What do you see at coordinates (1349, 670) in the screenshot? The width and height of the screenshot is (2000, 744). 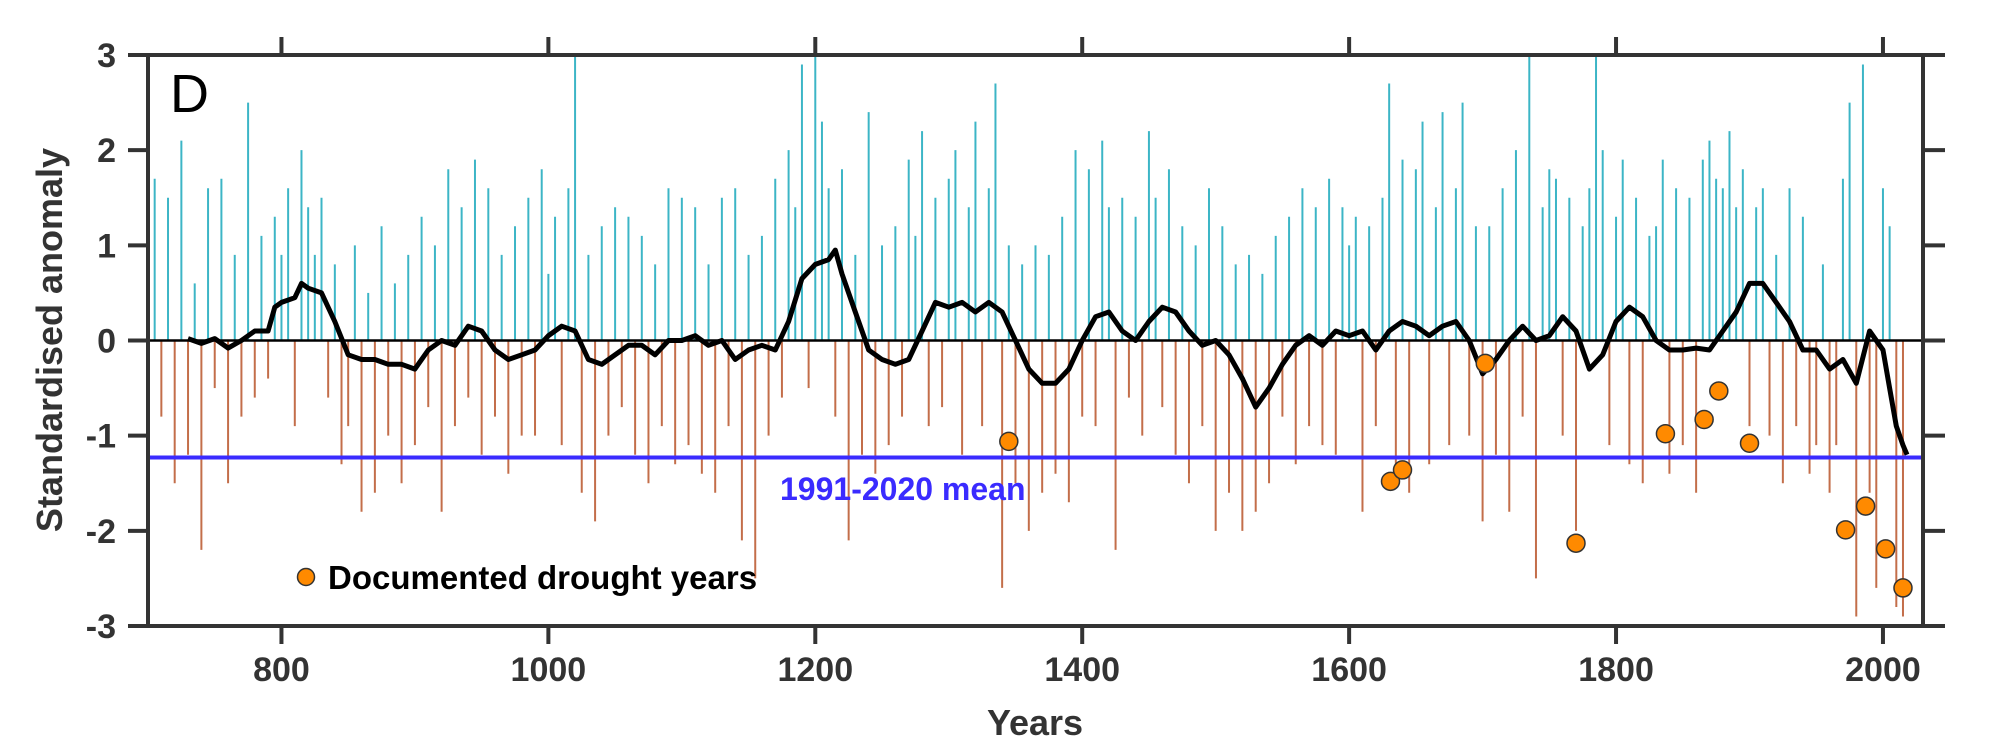 I see `x-tick-label: 1600` at bounding box center [1349, 670].